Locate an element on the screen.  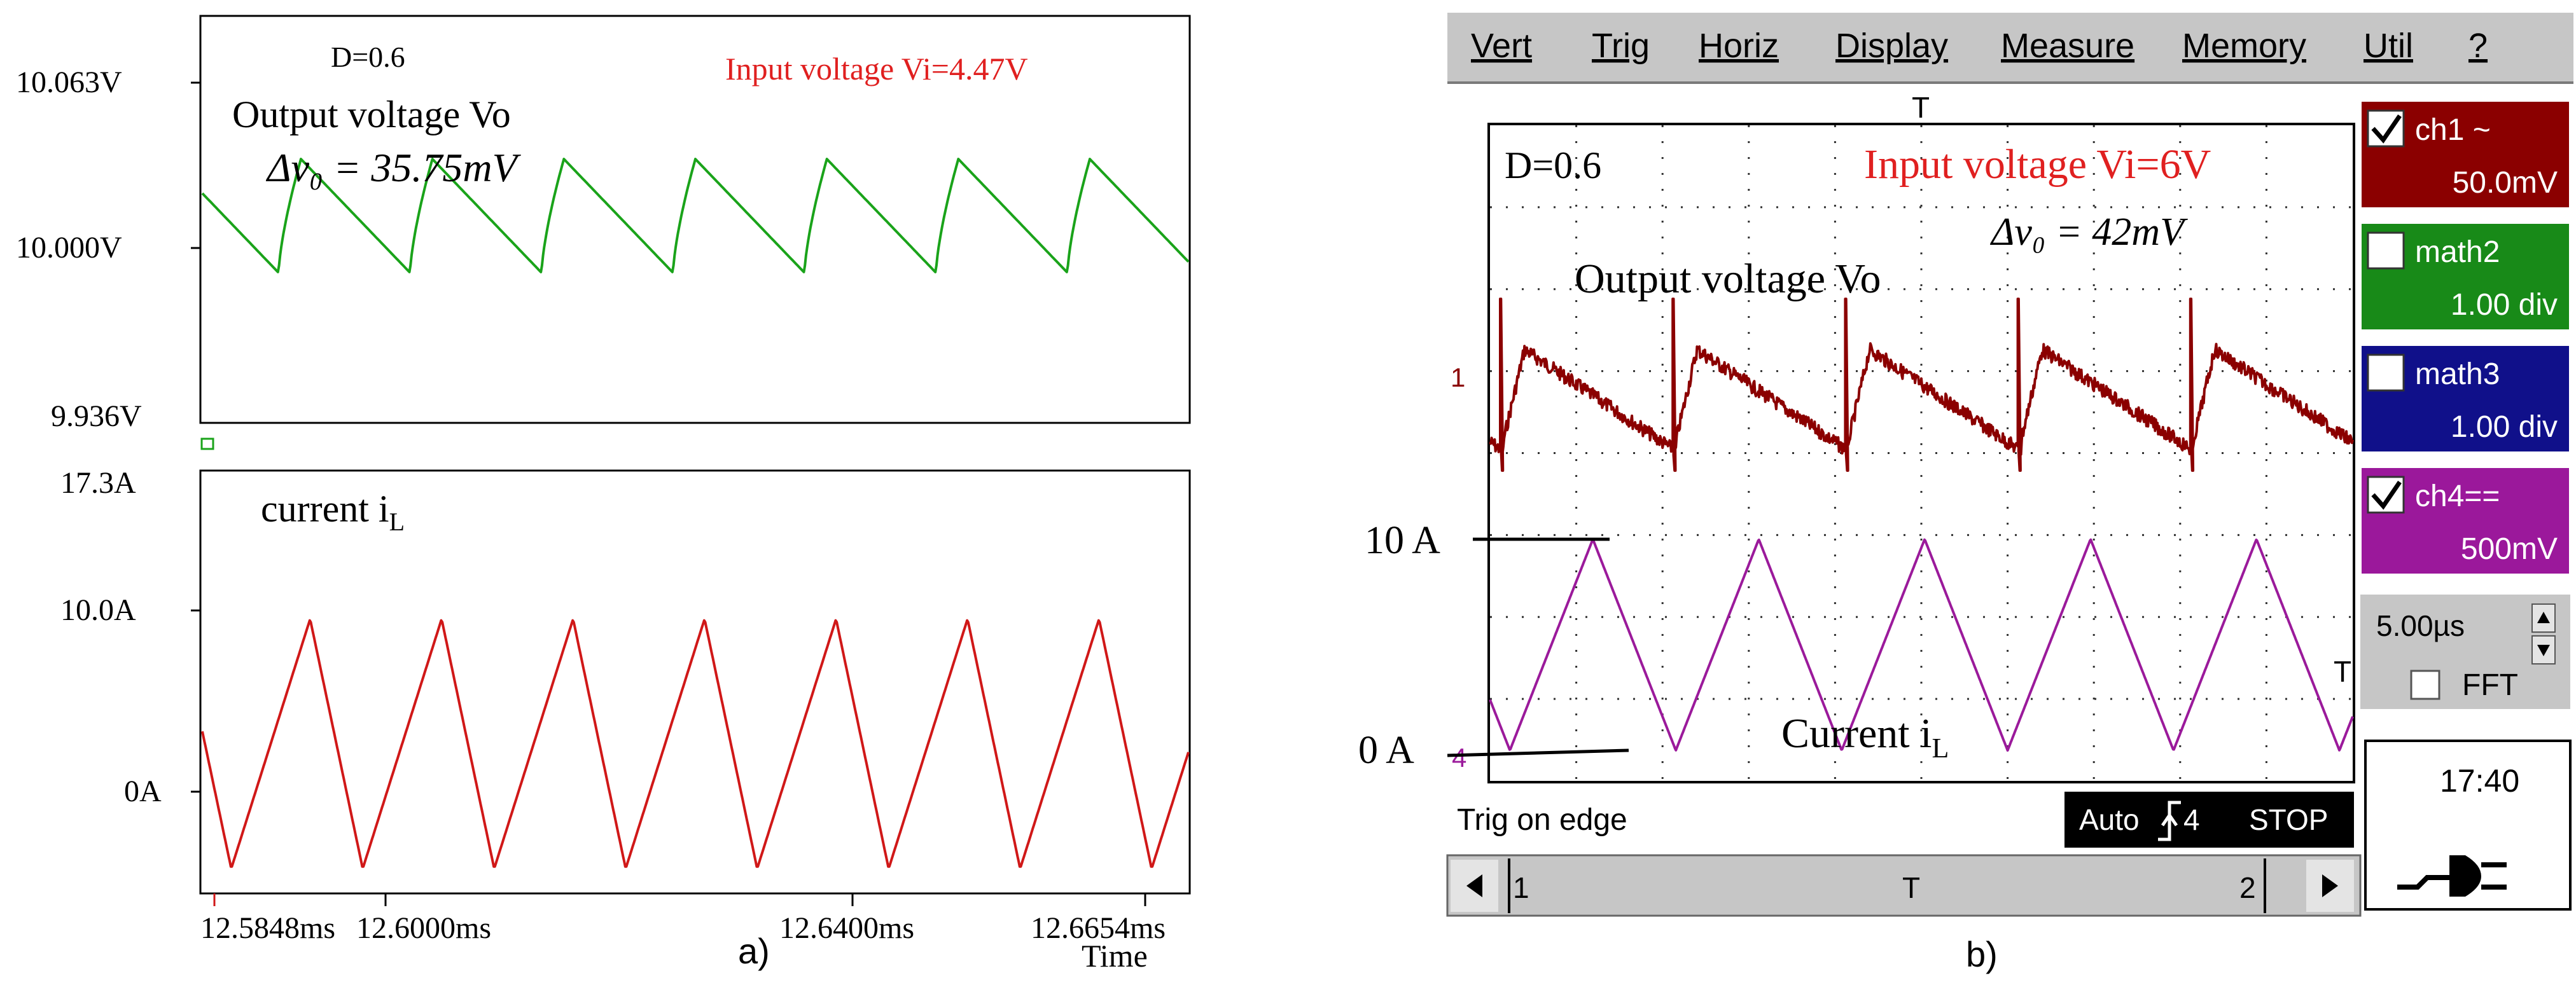
horizontal-scrollbar is located at coordinates (1904, 885).